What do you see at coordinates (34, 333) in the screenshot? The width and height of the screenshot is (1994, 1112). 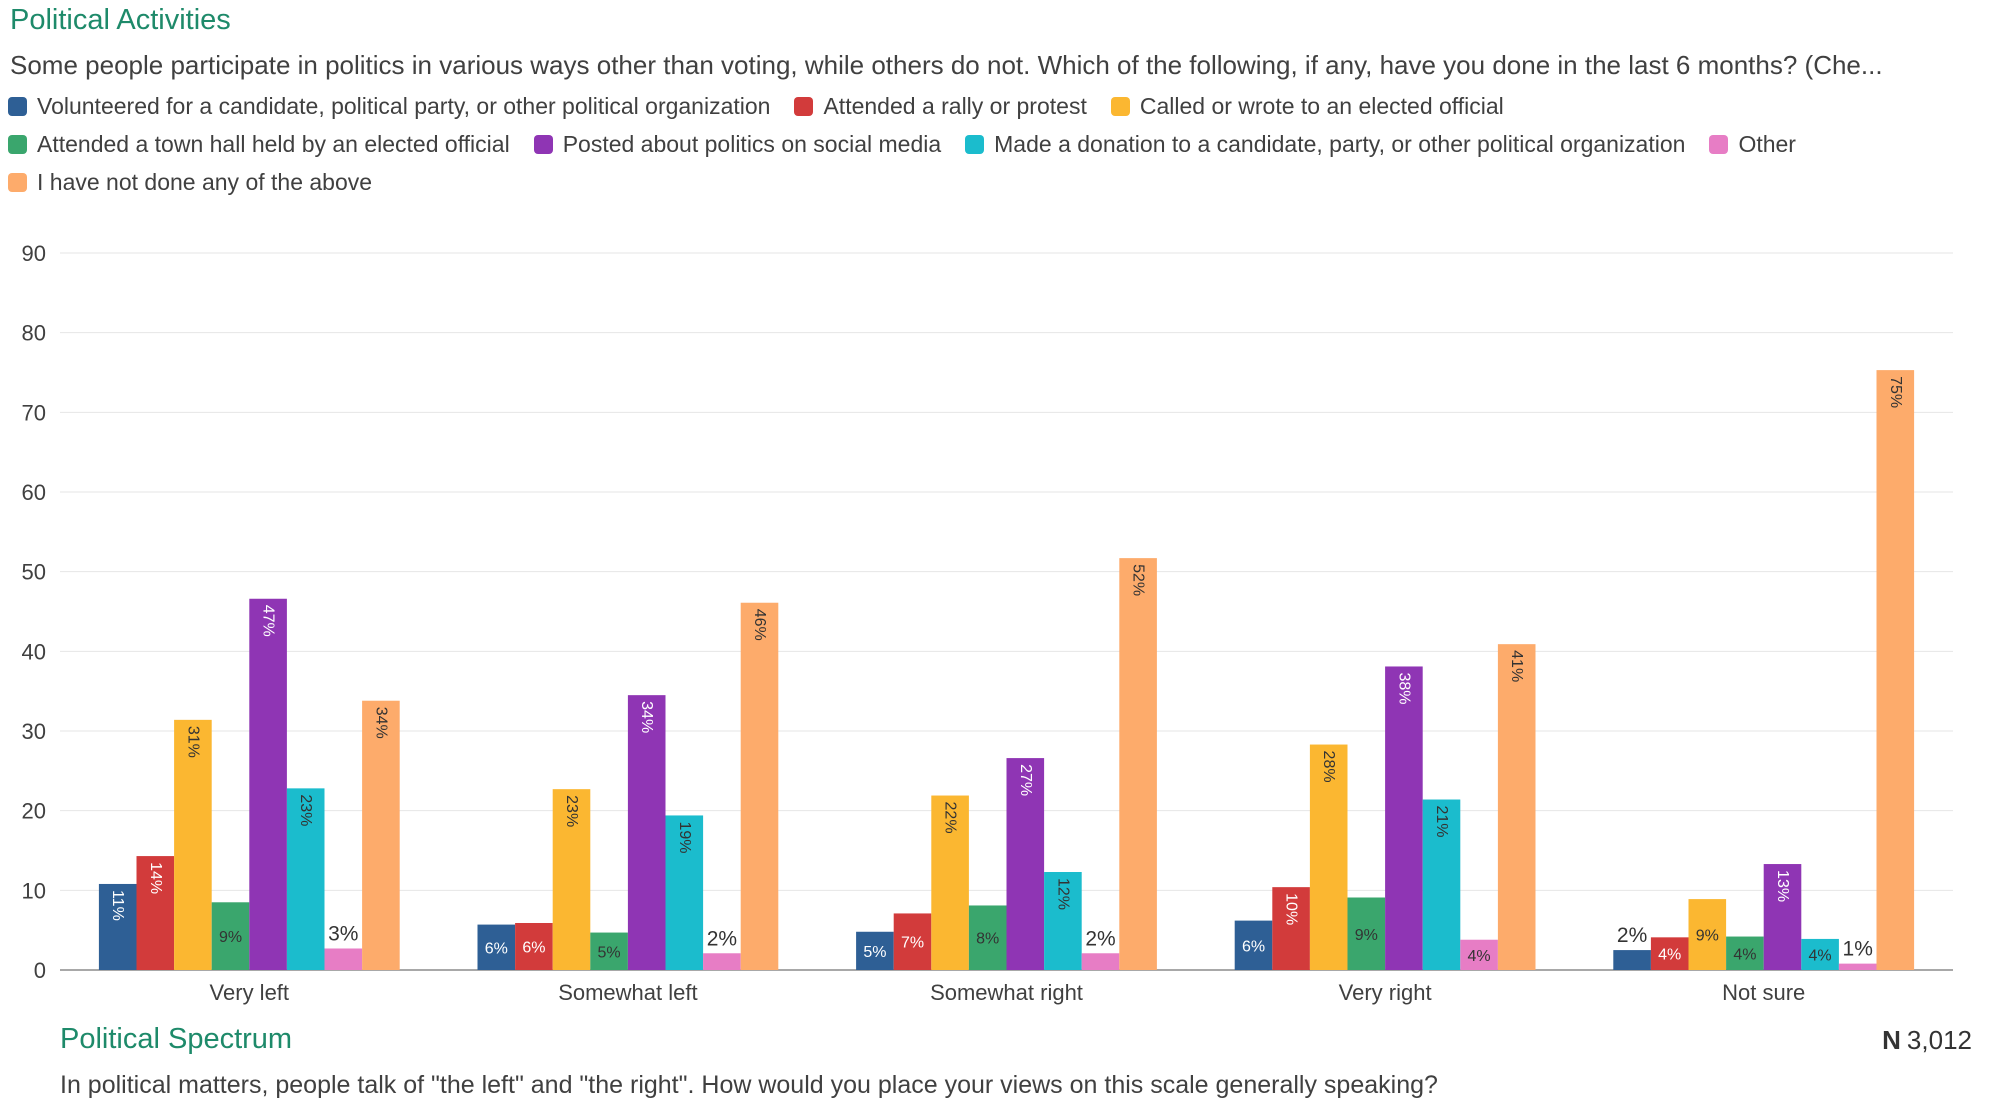 I see `y-tick-label: 80` at bounding box center [34, 333].